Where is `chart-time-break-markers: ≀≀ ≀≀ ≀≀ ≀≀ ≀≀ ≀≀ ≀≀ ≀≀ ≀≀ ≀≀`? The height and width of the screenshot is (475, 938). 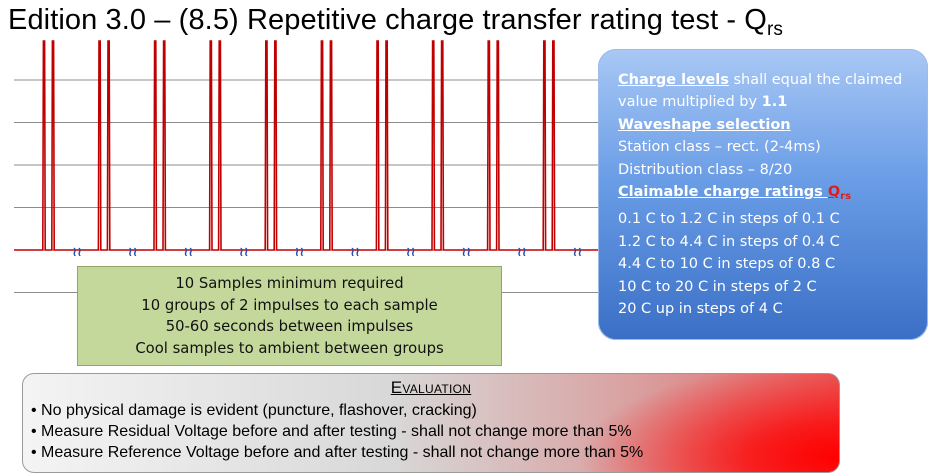 chart-time-break-markers: ≀≀ ≀≀ ≀≀ ≀≀ ≀≀ ≀≀ ≀≀ ≀≀ ≀≀ ≀≀ is located at coordinates (327, 252).